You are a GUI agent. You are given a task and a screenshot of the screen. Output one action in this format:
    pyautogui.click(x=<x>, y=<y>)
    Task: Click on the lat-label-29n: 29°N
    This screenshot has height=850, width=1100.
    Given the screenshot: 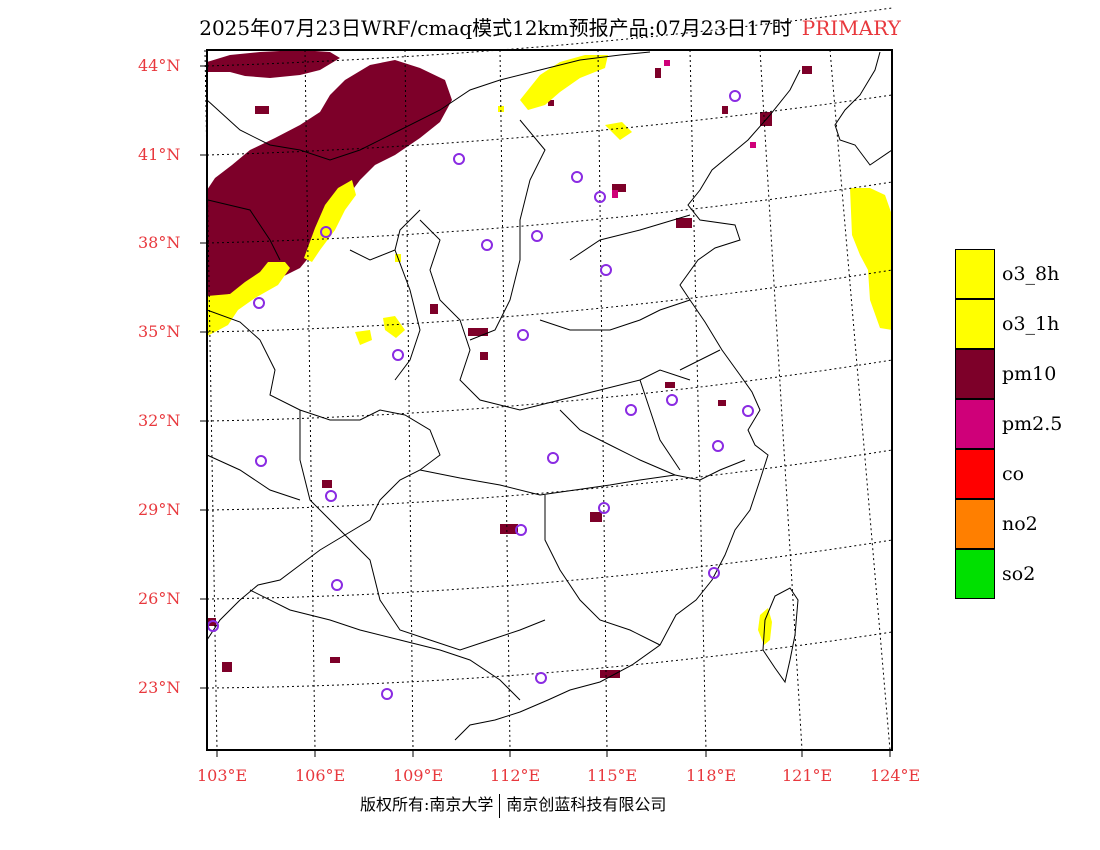 What is the action you would take?
    pyautogui.click(x=159, y=509)
    